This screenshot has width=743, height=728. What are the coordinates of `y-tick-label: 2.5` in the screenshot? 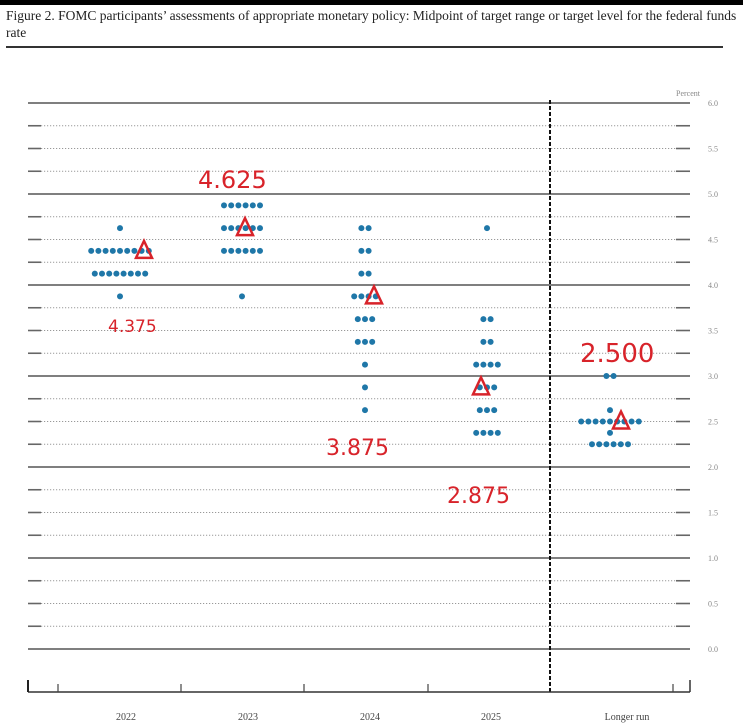 It's located at (713, 422).